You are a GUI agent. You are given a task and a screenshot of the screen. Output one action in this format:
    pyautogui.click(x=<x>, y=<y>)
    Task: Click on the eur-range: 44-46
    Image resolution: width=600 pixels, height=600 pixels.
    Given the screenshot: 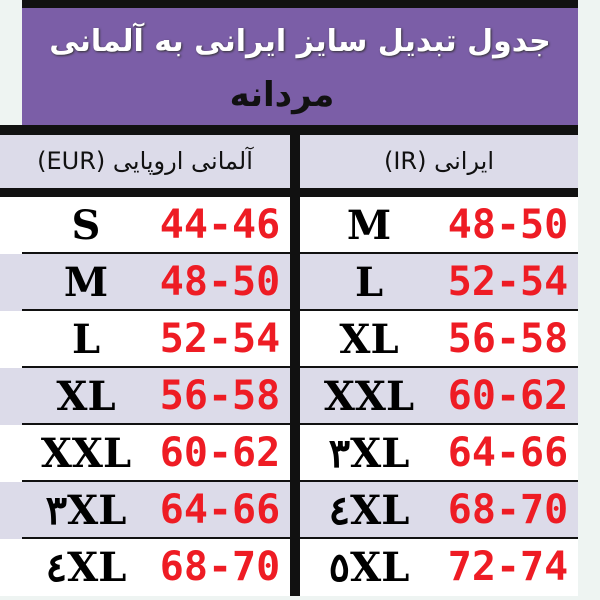 What is the action you would take?
    pyautogui.click(x=220, y=225)
    